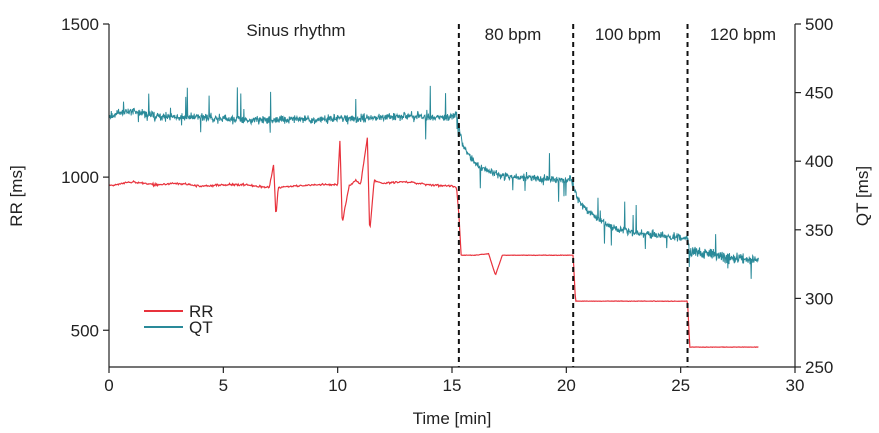  What do you see at coordinates (201, 311) in the screenshot?
I see `legend-label-rr: RR` at bounding box center [201, 311].